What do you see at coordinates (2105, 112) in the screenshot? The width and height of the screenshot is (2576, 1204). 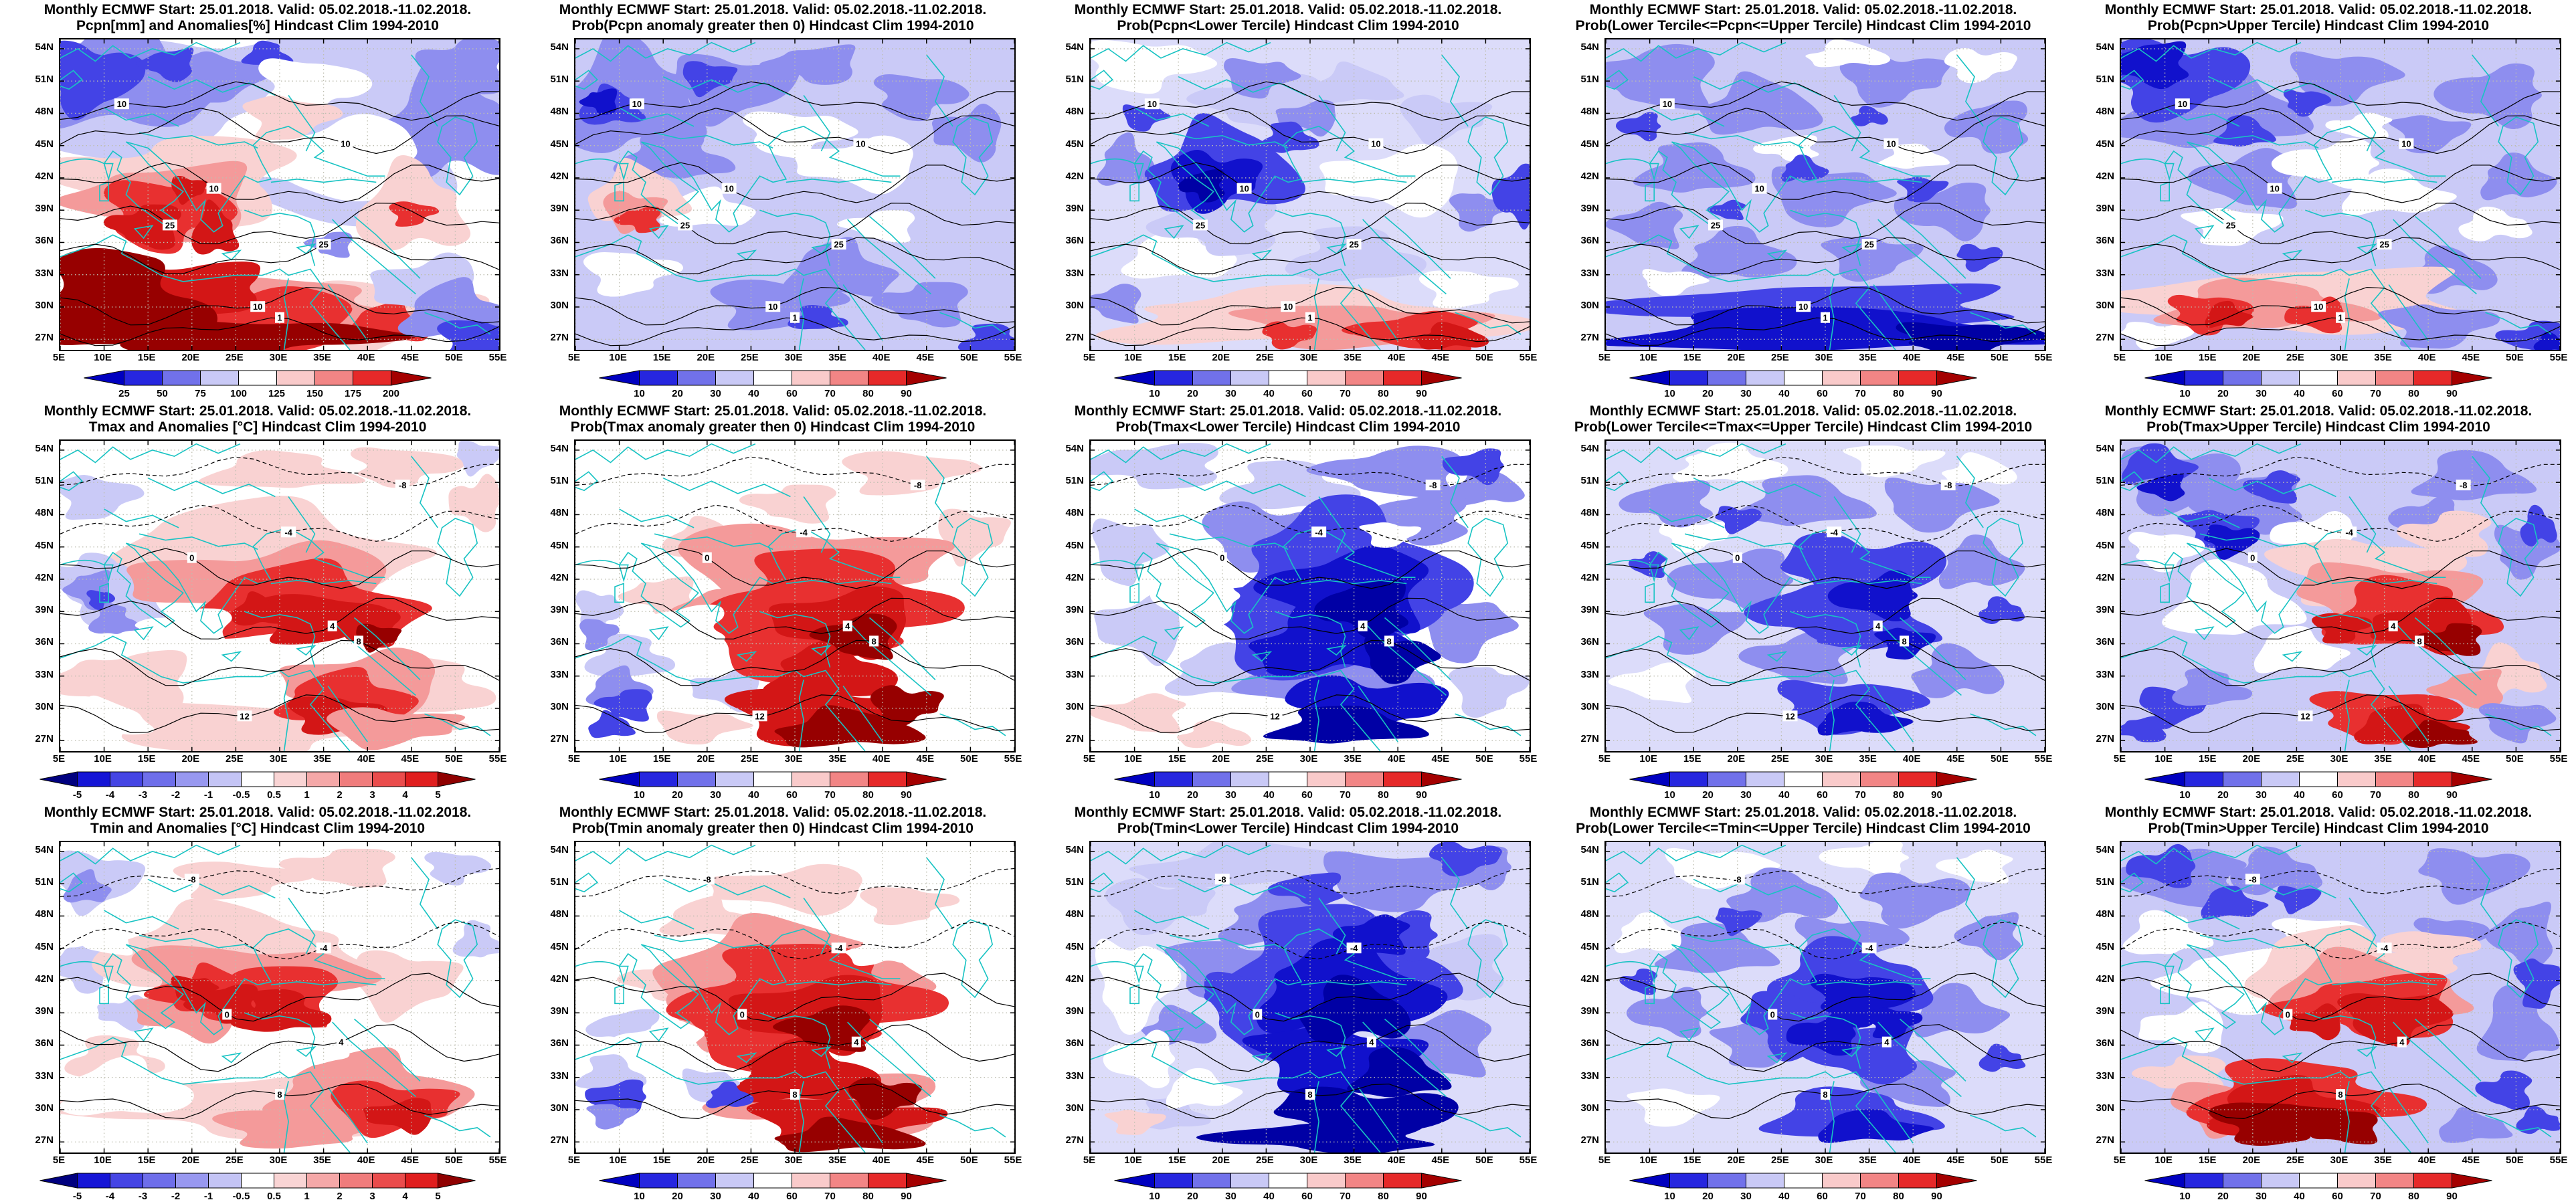 I see `latitude-tick-label: 48N` at bounding box center [2105, 112].